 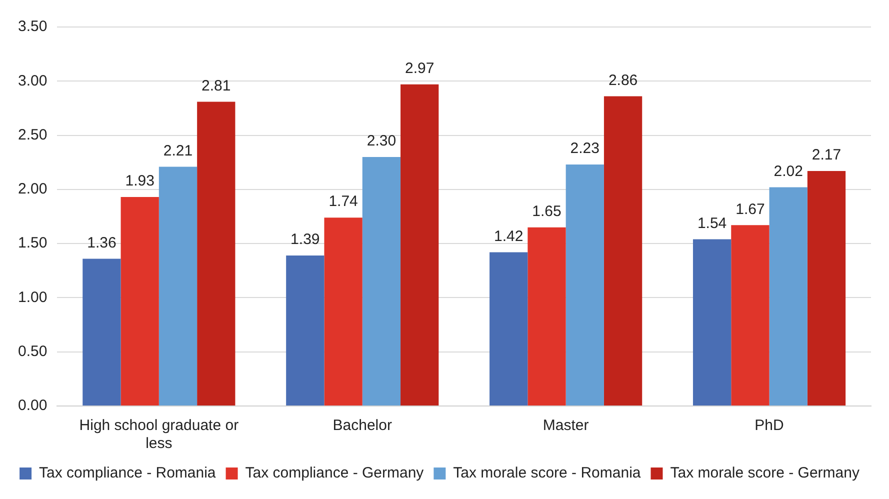 I want to click on legend-label: Tax morale score - Germany, so click(x=765, y=473).